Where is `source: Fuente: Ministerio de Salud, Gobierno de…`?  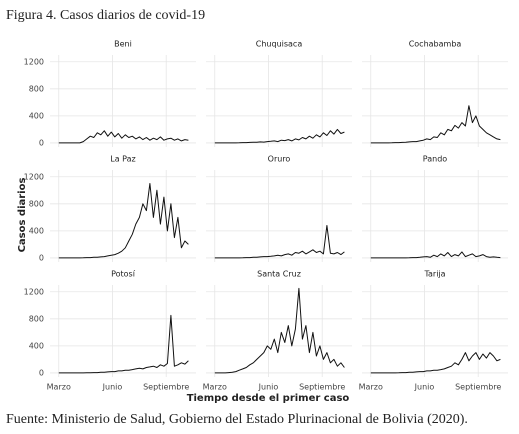
source: Fuente: Ministerio de Salud, Gobierno de… is located at coordinates (237, 419).